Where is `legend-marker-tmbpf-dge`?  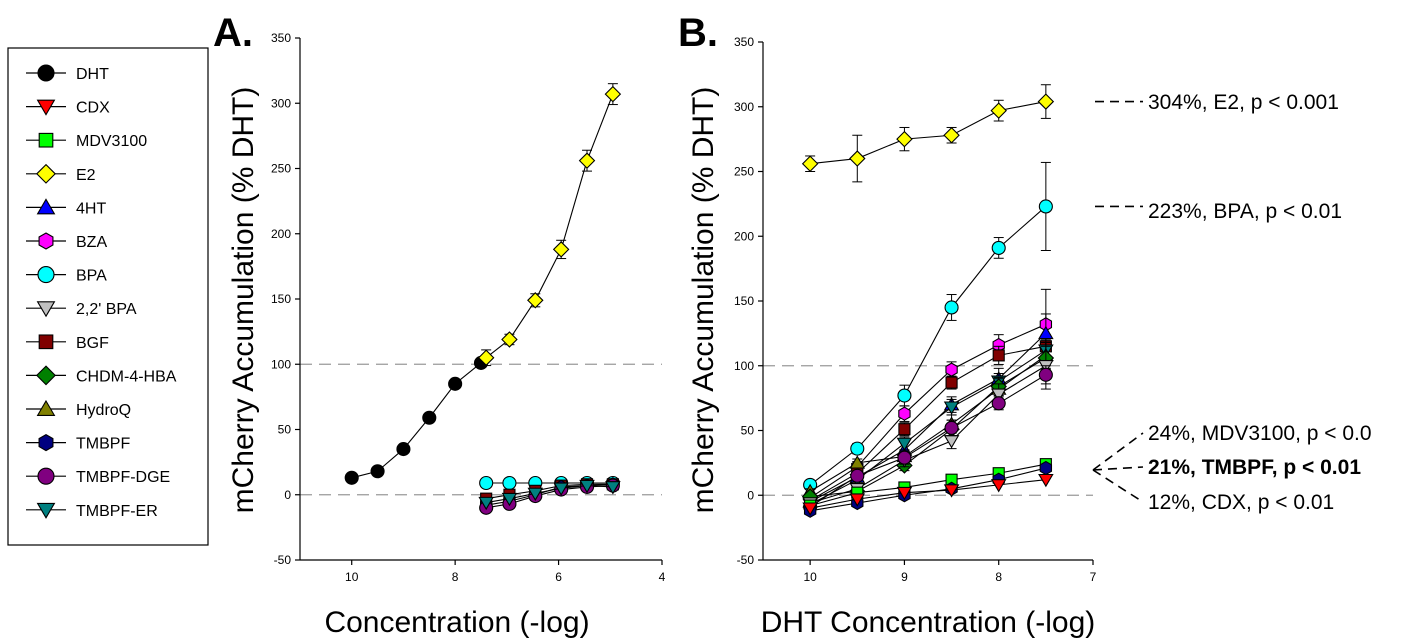 legend-marker-tmbpf-dge is located at coordinates (46, 476).